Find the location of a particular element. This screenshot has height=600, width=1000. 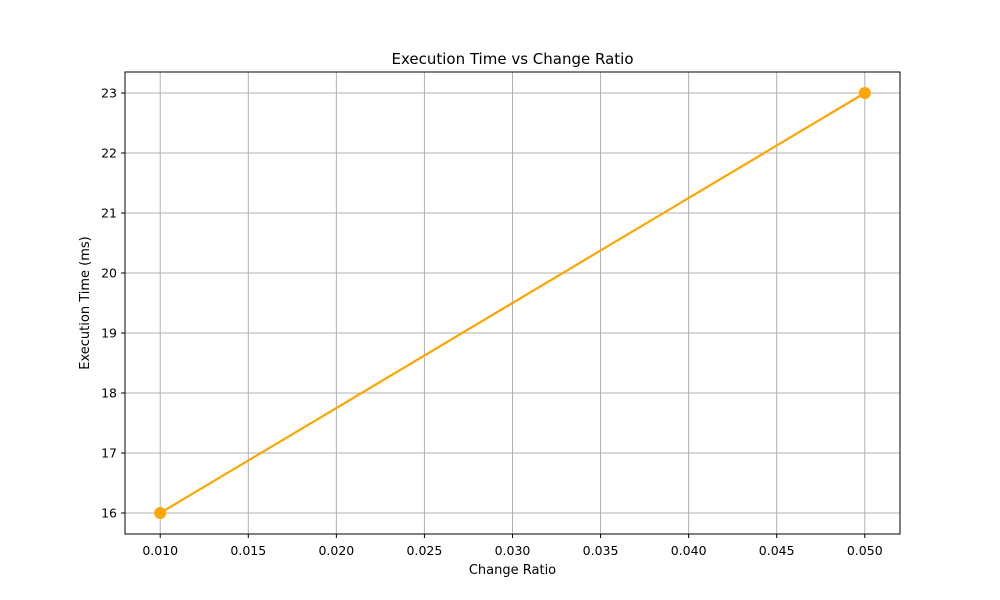

y-axis-label: Execution Time (ms) is located at coordinates (85, 302).